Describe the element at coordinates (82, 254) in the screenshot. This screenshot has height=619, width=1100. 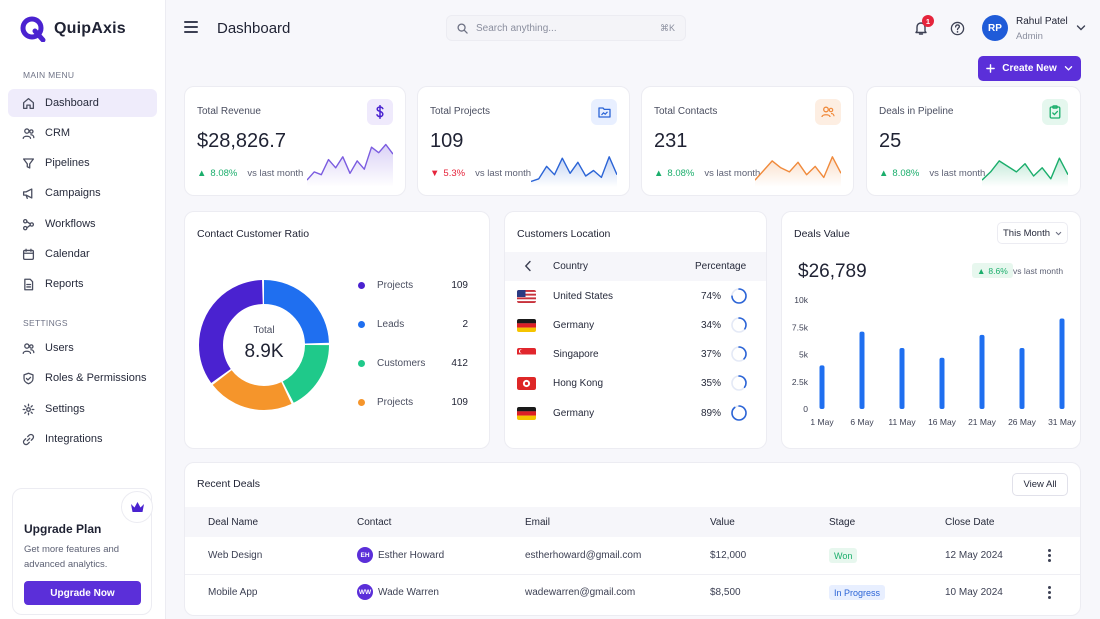
I see `sidebar-item-calendar: Calendar` at that location.